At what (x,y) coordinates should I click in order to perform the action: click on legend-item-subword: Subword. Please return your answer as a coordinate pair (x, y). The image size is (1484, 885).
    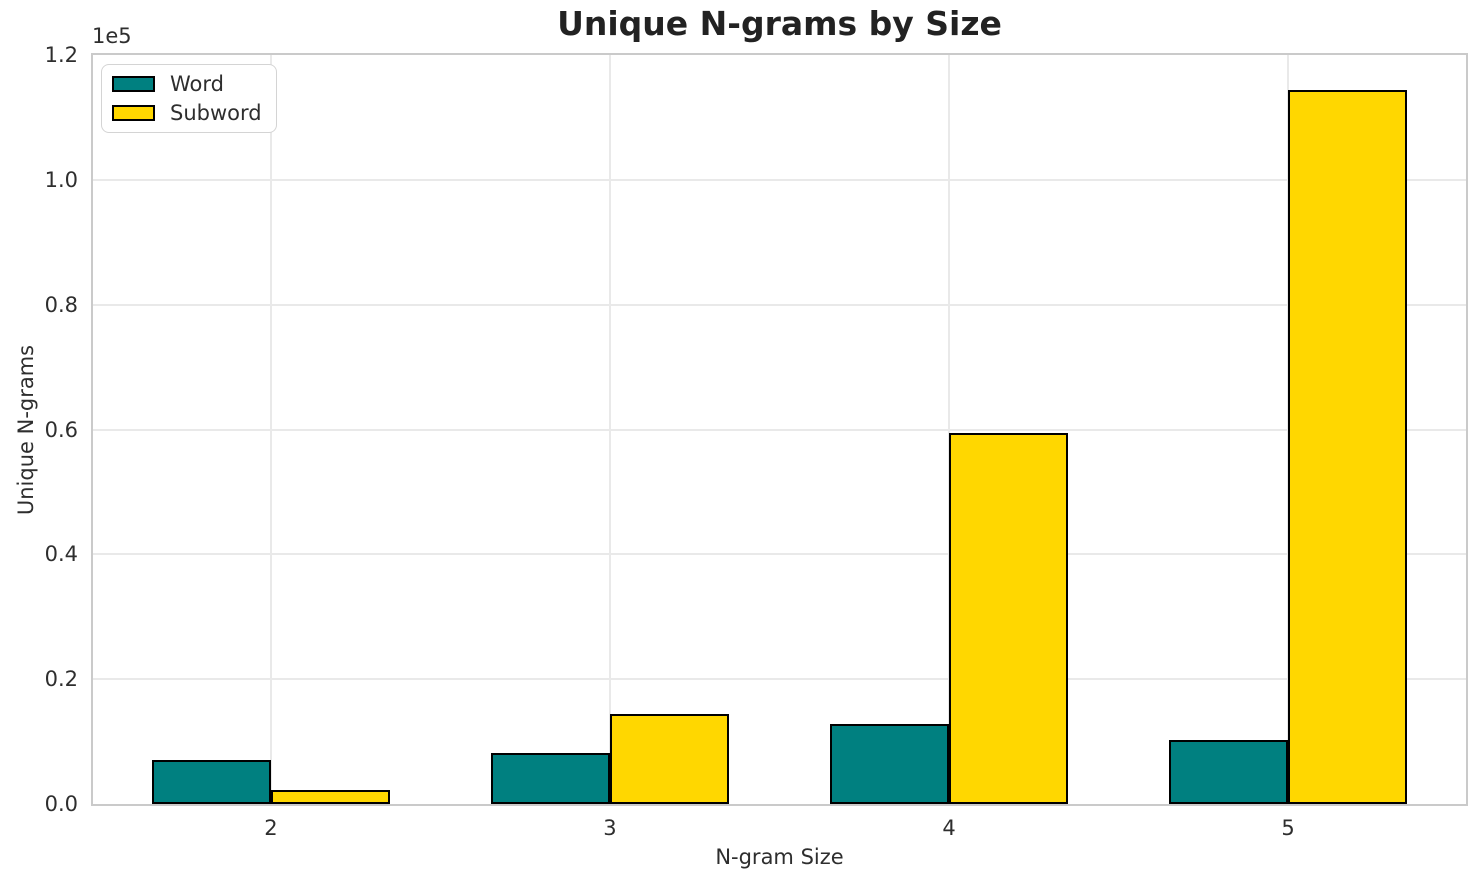
    Looking at the image, I should click on (187, 113).